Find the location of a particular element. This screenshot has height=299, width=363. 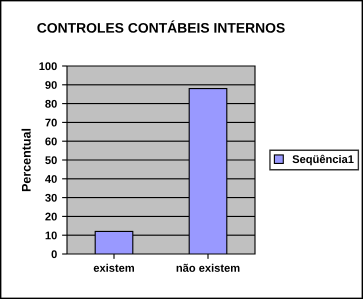

x-tick-label: existem is located at coordinates (114, 268).